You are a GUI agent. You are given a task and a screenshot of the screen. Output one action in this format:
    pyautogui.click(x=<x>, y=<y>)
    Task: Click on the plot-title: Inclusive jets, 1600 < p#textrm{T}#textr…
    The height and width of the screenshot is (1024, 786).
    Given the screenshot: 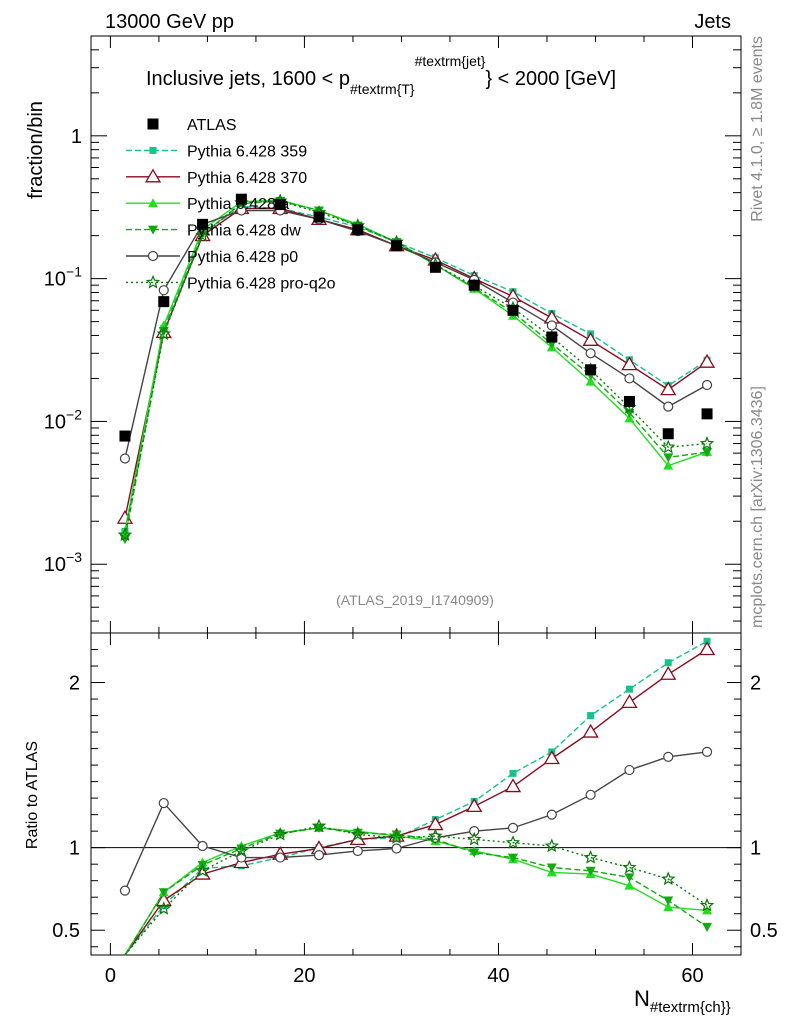 What is the action you would take?
    pyautogui.click(x=381, y=75)
    